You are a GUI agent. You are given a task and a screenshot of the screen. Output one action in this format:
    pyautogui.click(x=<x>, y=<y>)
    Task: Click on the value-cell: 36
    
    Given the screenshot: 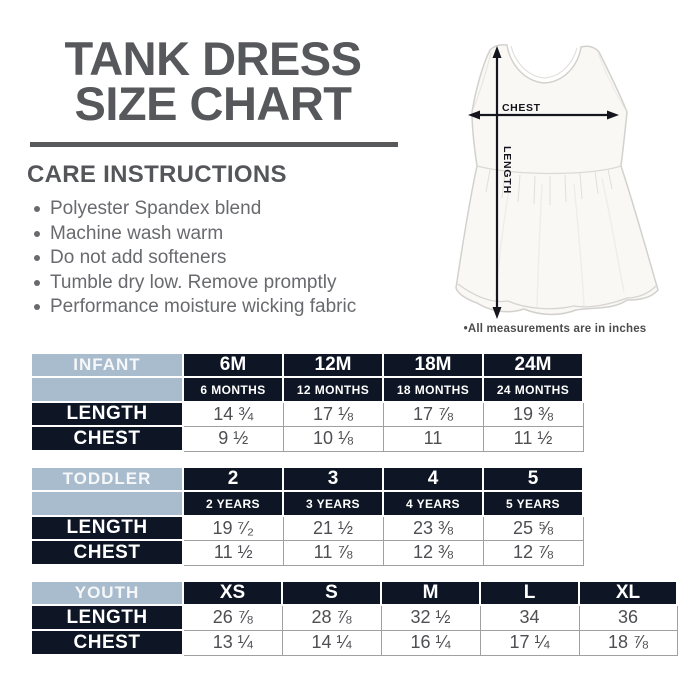 What is the action you would take?
    pyautogui.click(x=628, y=617)
    